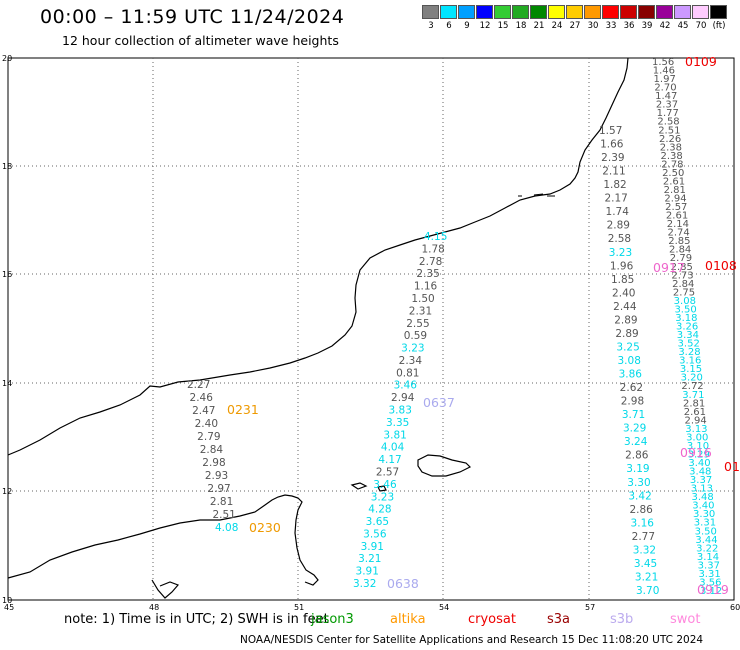 The image size is (740, 650). What do you see at coordinates (593, 26) in the screenshot?
I see `legend-label: 30` at bounding box center [593, 26].